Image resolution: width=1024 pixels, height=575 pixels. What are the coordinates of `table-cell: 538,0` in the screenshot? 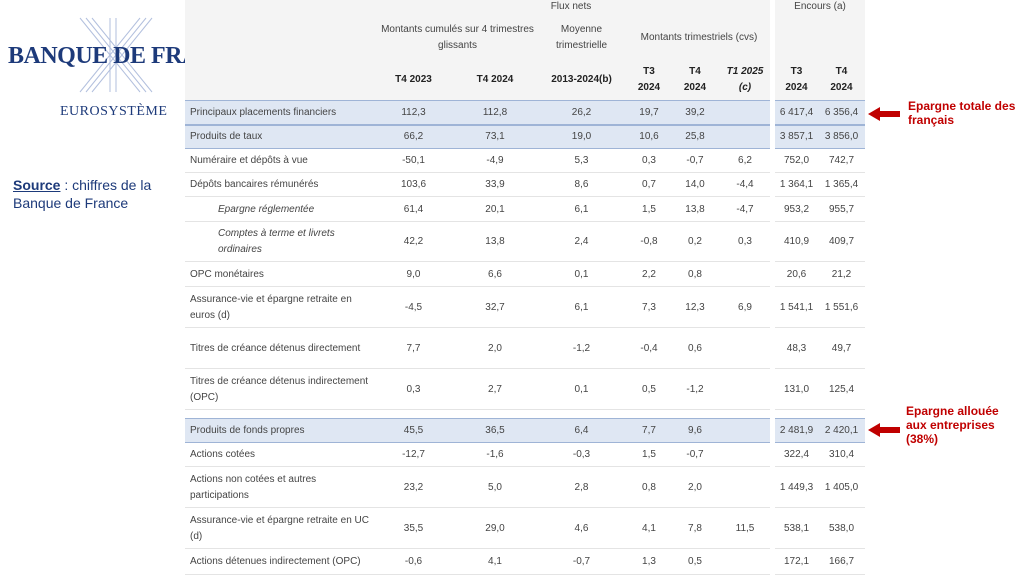 It's located at (841, 528).